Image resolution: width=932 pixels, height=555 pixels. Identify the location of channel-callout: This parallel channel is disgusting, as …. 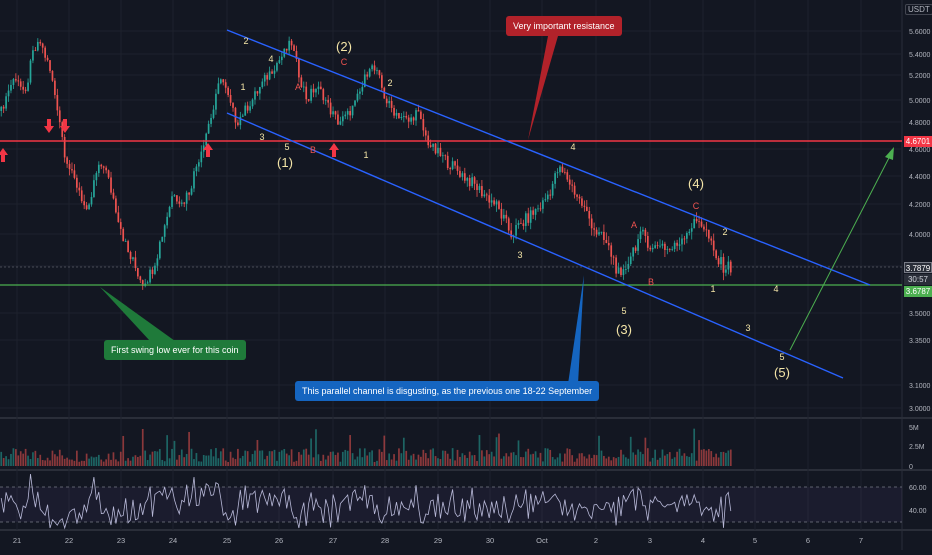
(447, 391).